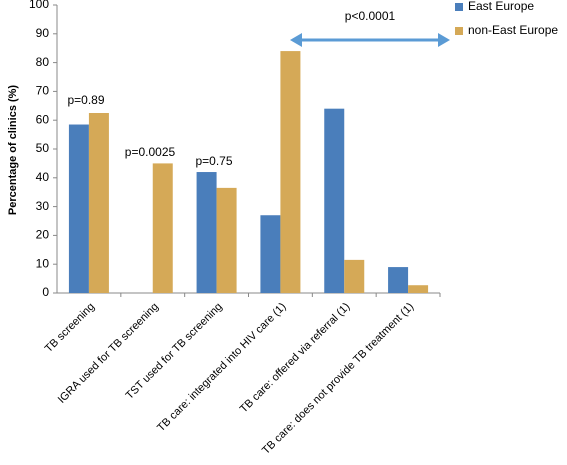 This screenshot has width=567, height=465. Describe the element at coordinates (43, 206) in the screenshot. I see `y-tick-label: 30` at that location.